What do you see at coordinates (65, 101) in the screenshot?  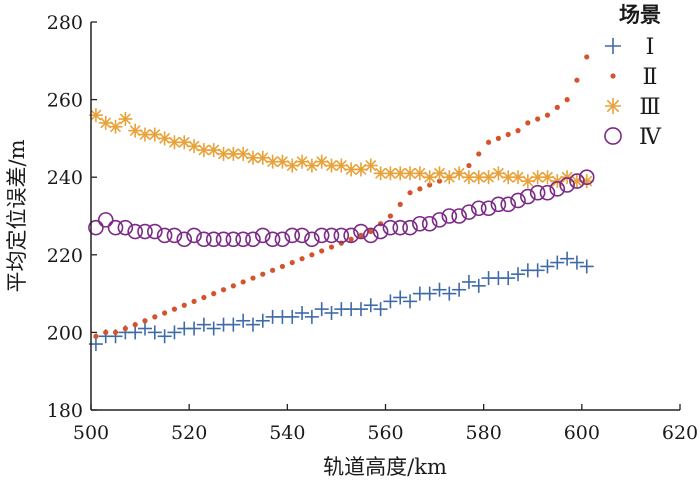 I see `y-tick-label: 260` at bounding box center [65, 101].